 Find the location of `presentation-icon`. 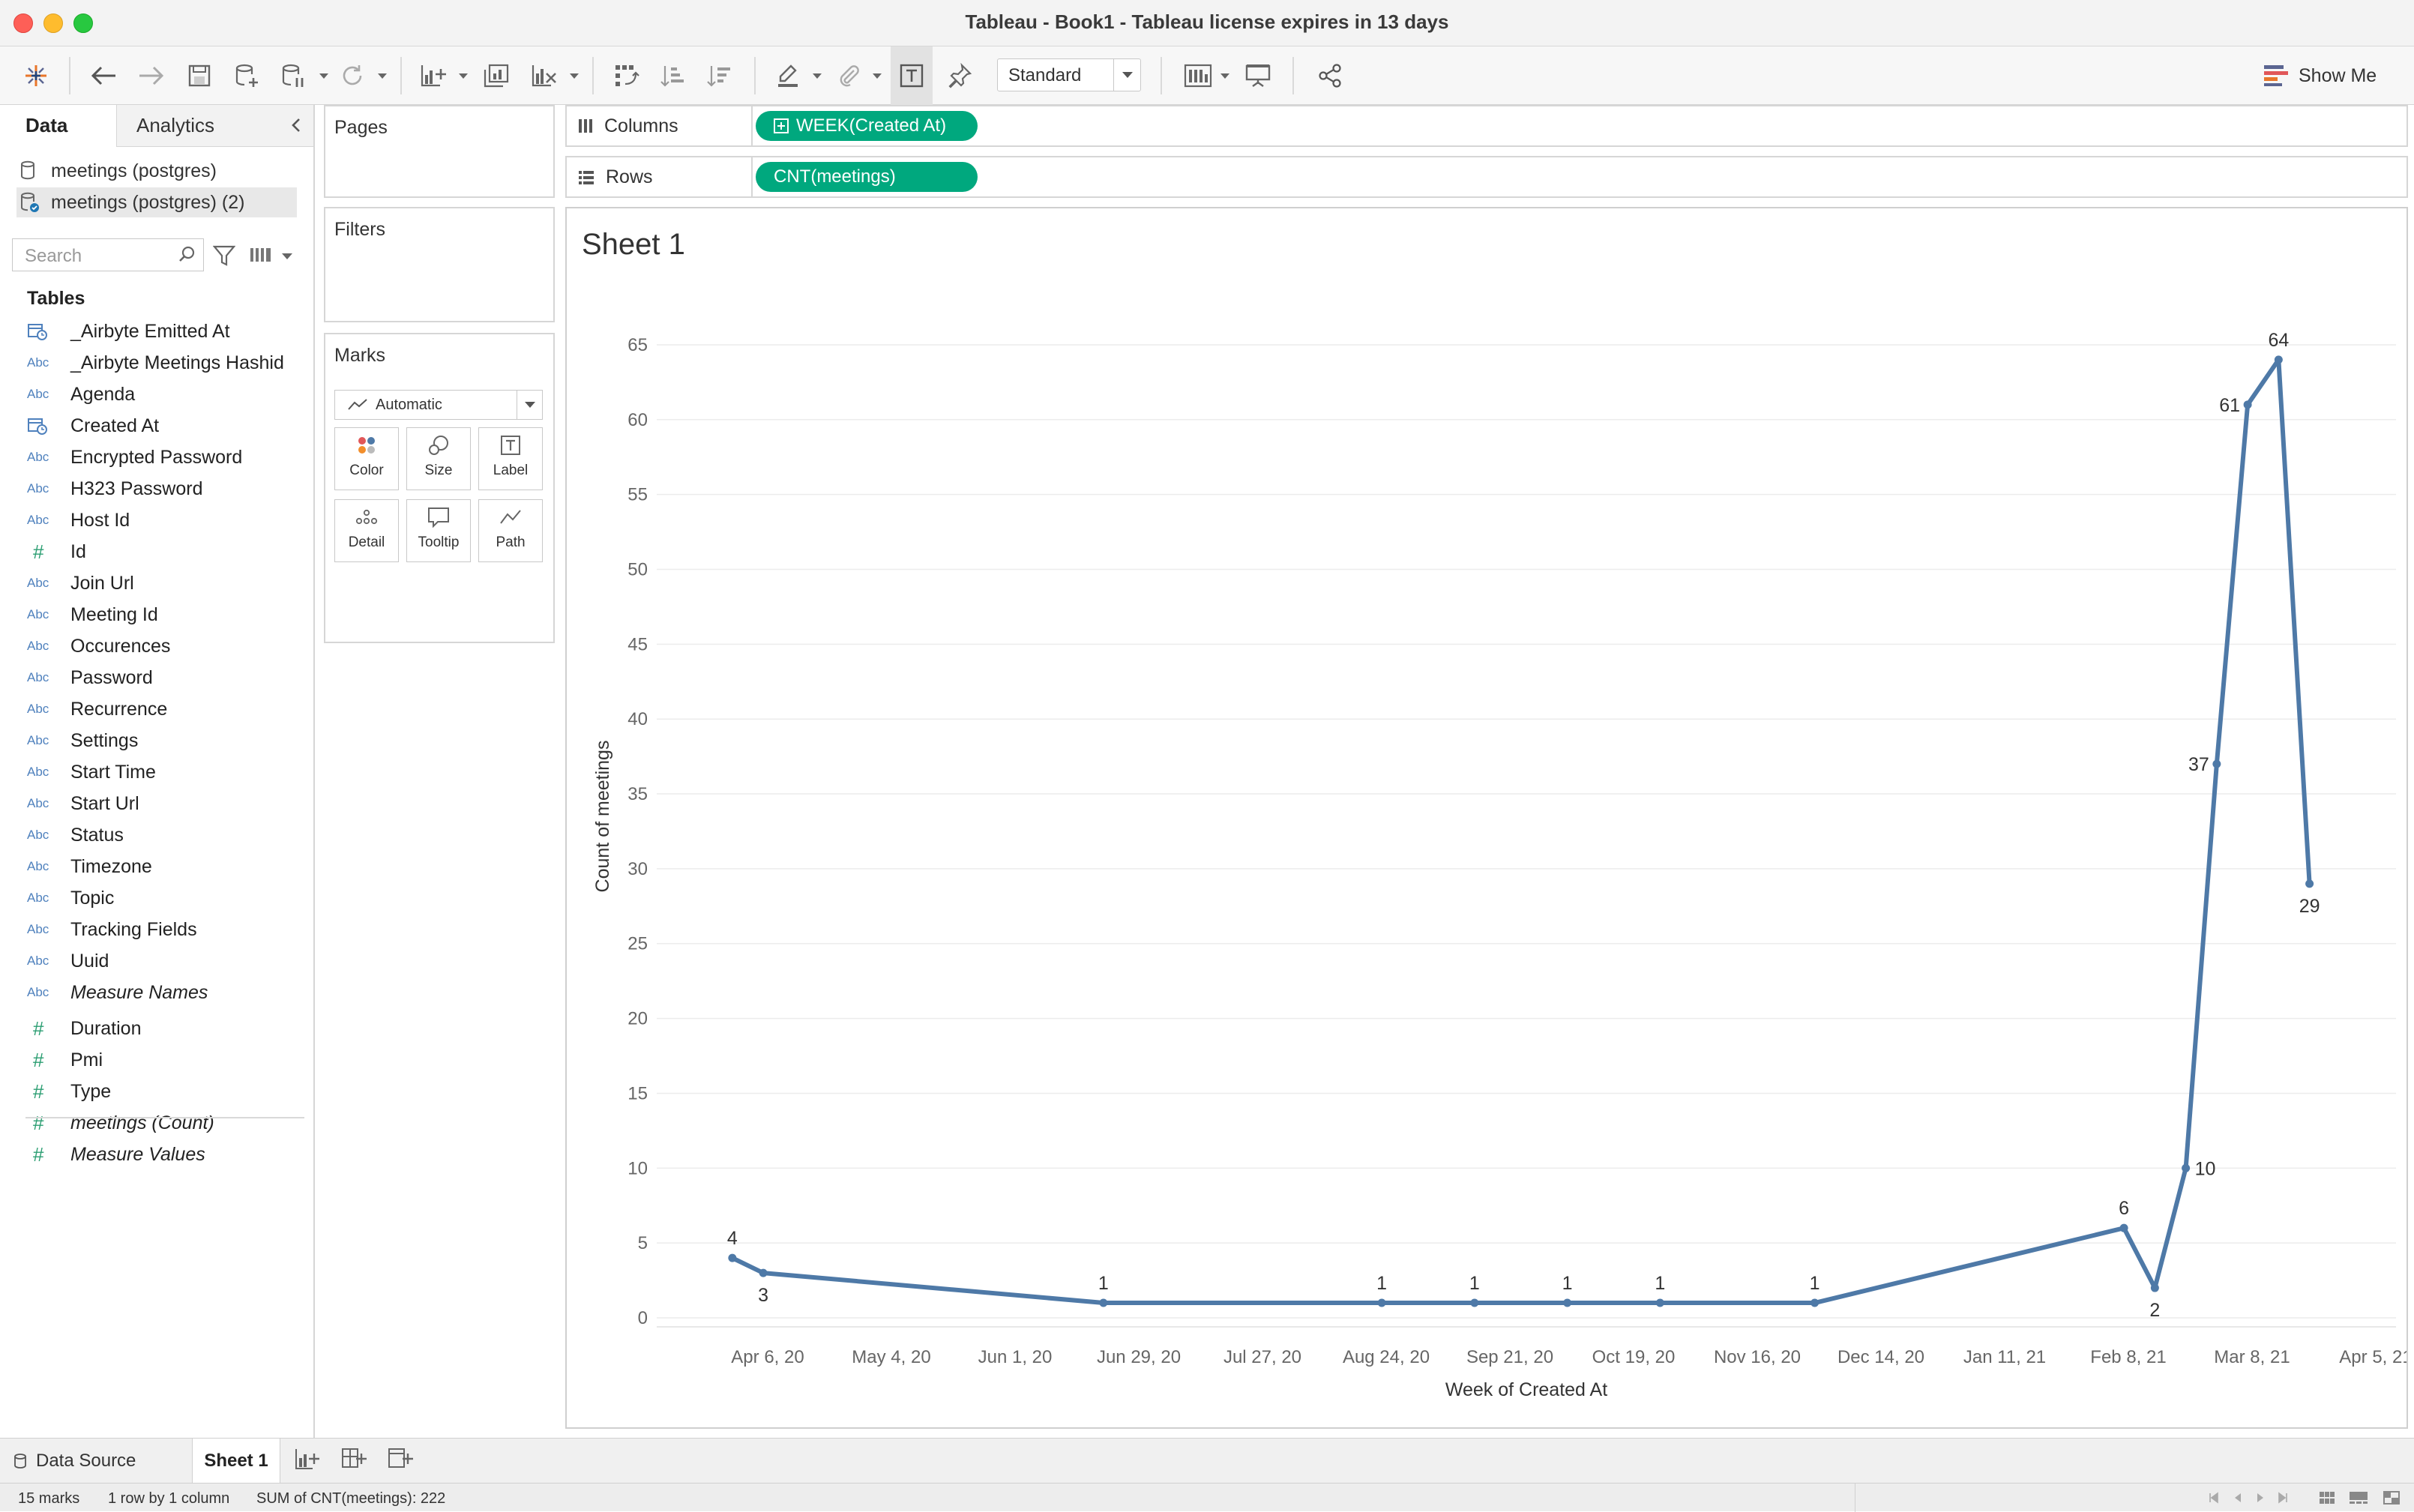

presentation-icon is located at coordinates (1257, 75).